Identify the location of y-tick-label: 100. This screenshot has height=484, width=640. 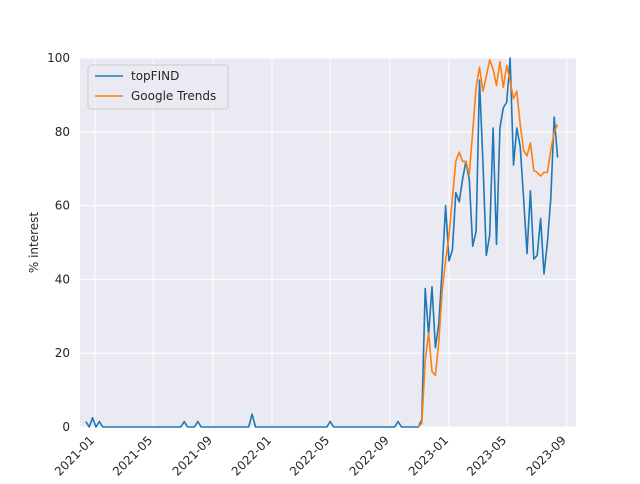
(58, 58).